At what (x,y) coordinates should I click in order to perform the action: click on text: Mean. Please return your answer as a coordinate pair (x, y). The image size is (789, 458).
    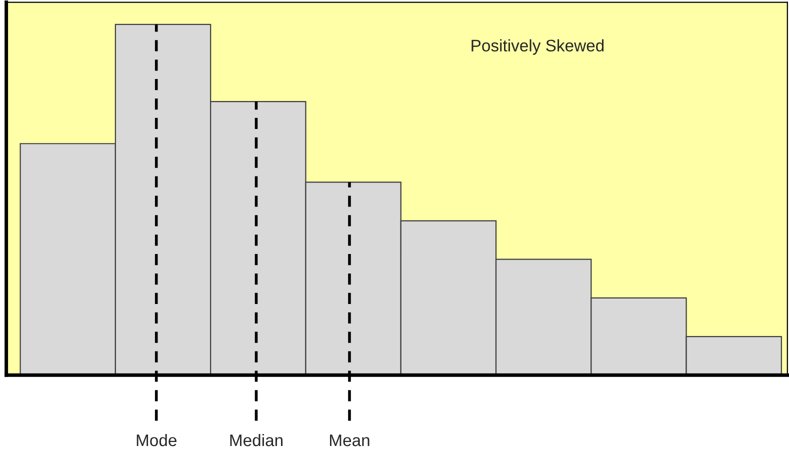
    Looking at the image, I should click on (350, 440).